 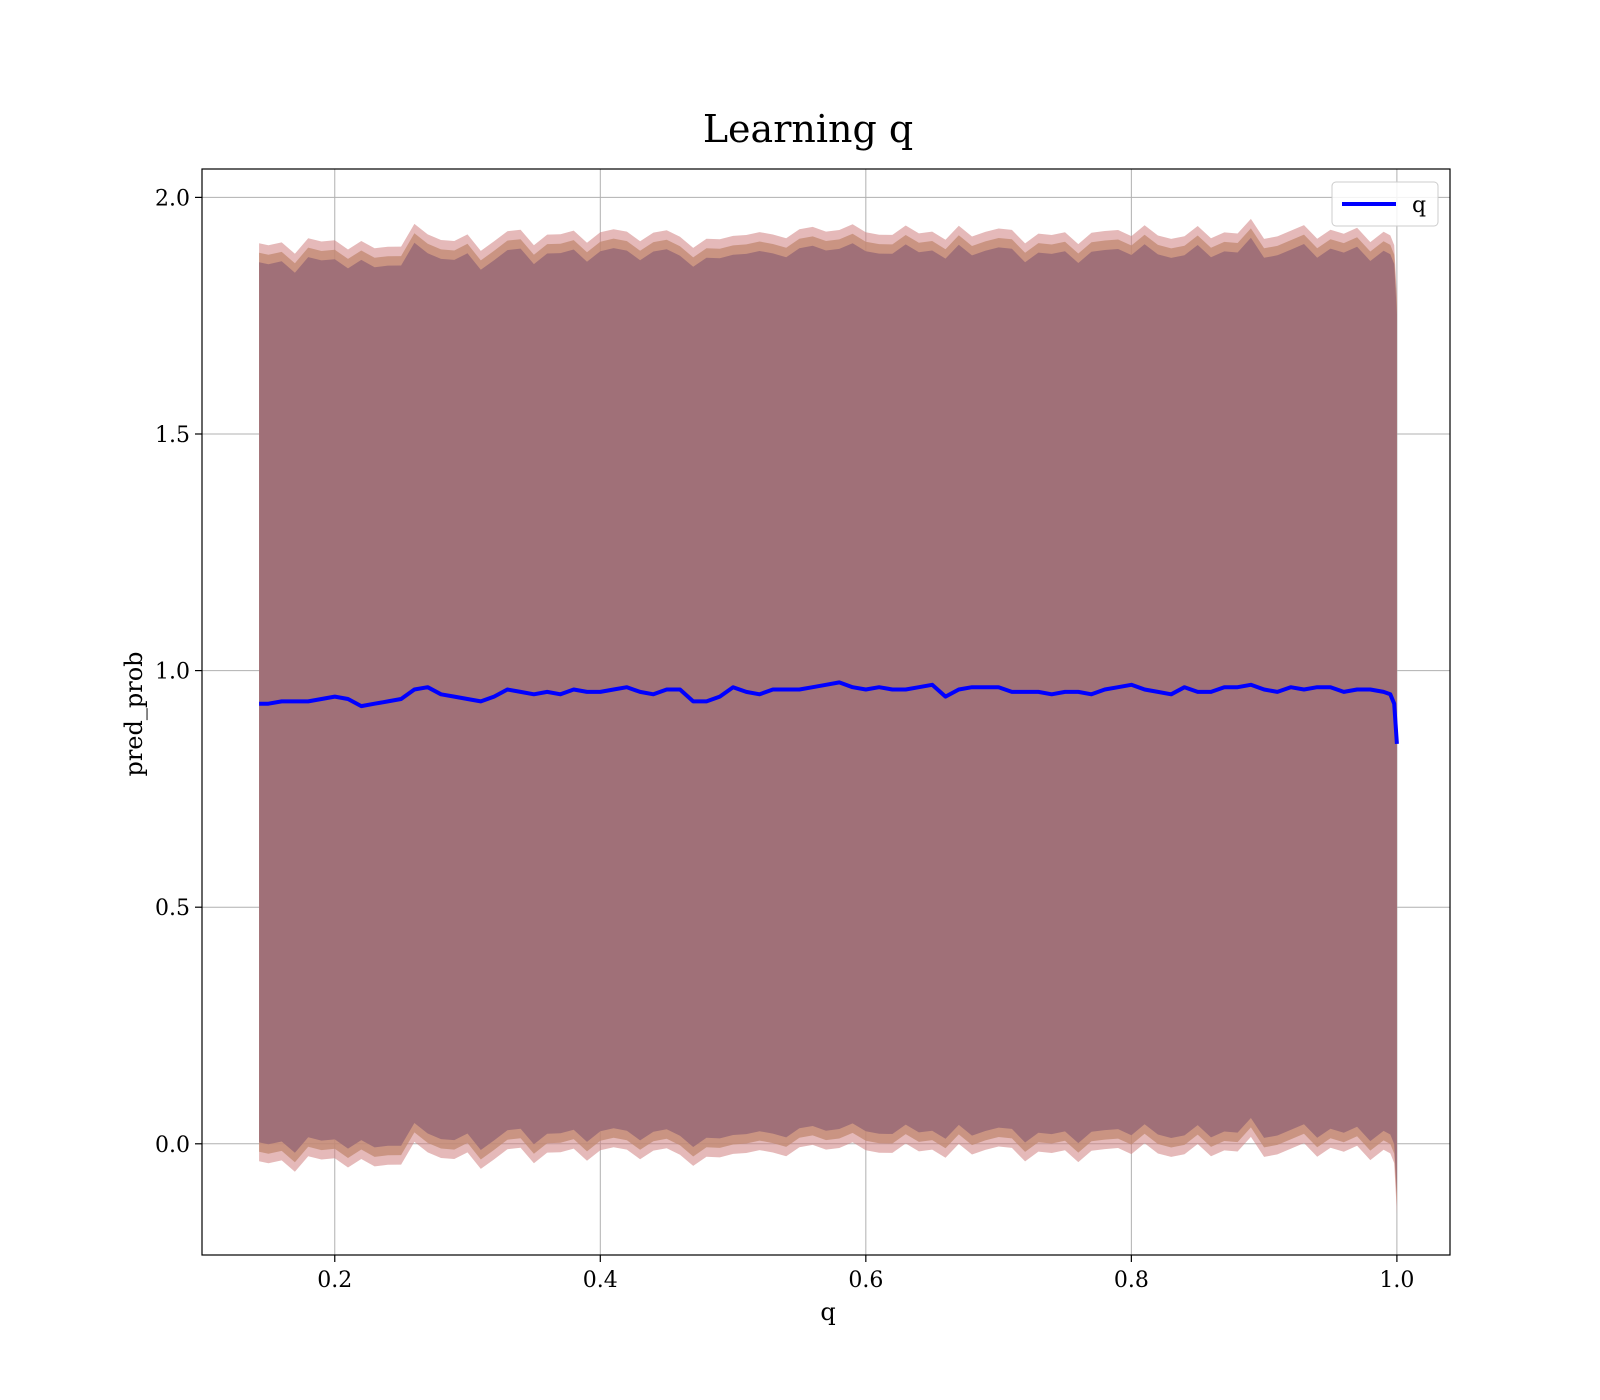 I want to click on y-tick-label: 0.5, so click(x=172, y=908).